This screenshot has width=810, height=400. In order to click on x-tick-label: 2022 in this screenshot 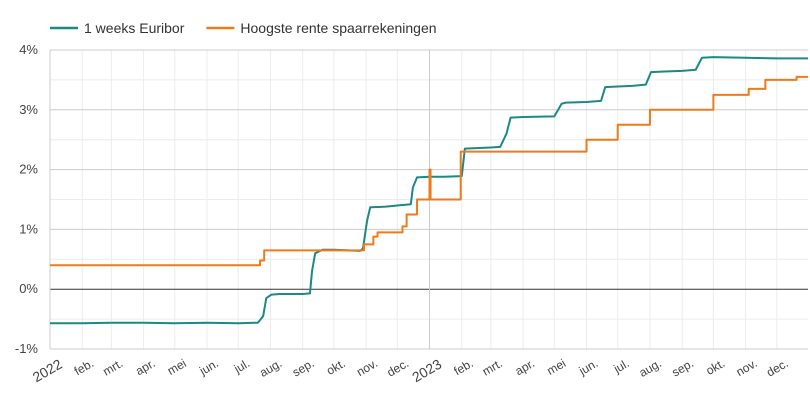, I will do `click(47, 371)`.